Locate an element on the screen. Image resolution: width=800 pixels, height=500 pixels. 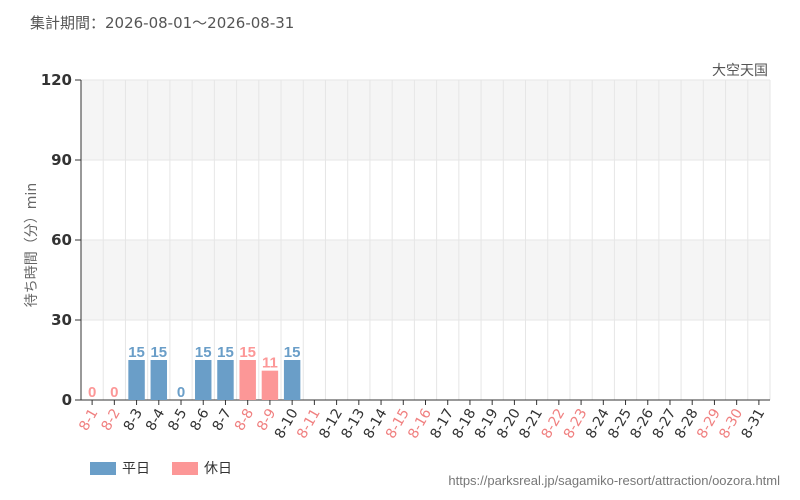
legend-label-holiday: 休日 is located at coordinates (218, 468).